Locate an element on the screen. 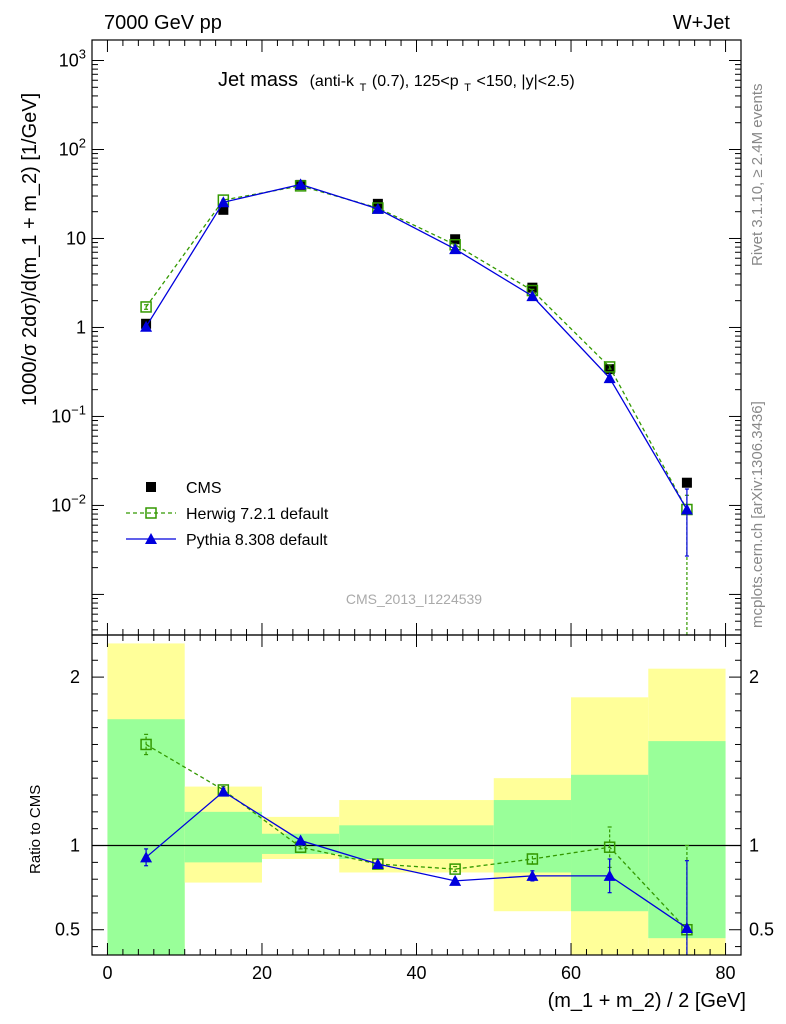  legend-label: CMS is located at coordinates (204, 488).